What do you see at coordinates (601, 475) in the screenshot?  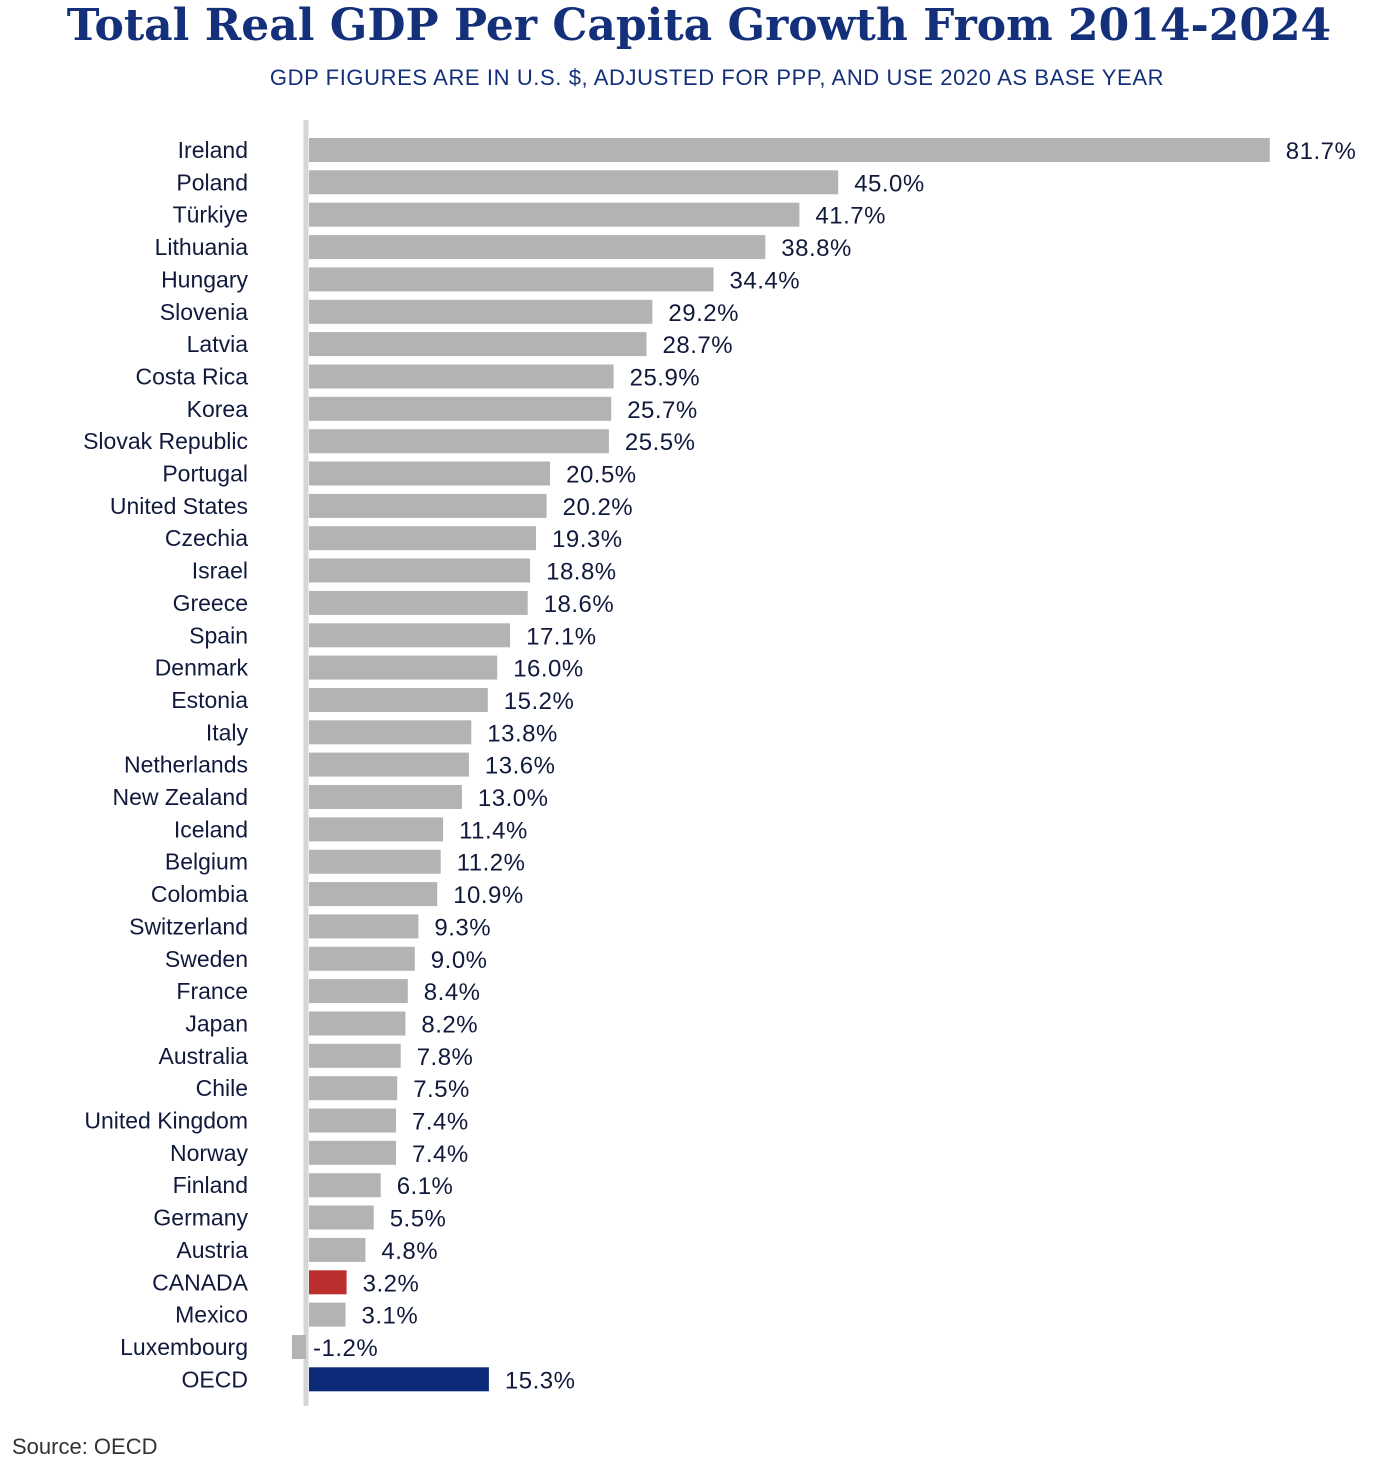 I see `value-label-portugal: 20.5%` at bounding box center [601, 475].